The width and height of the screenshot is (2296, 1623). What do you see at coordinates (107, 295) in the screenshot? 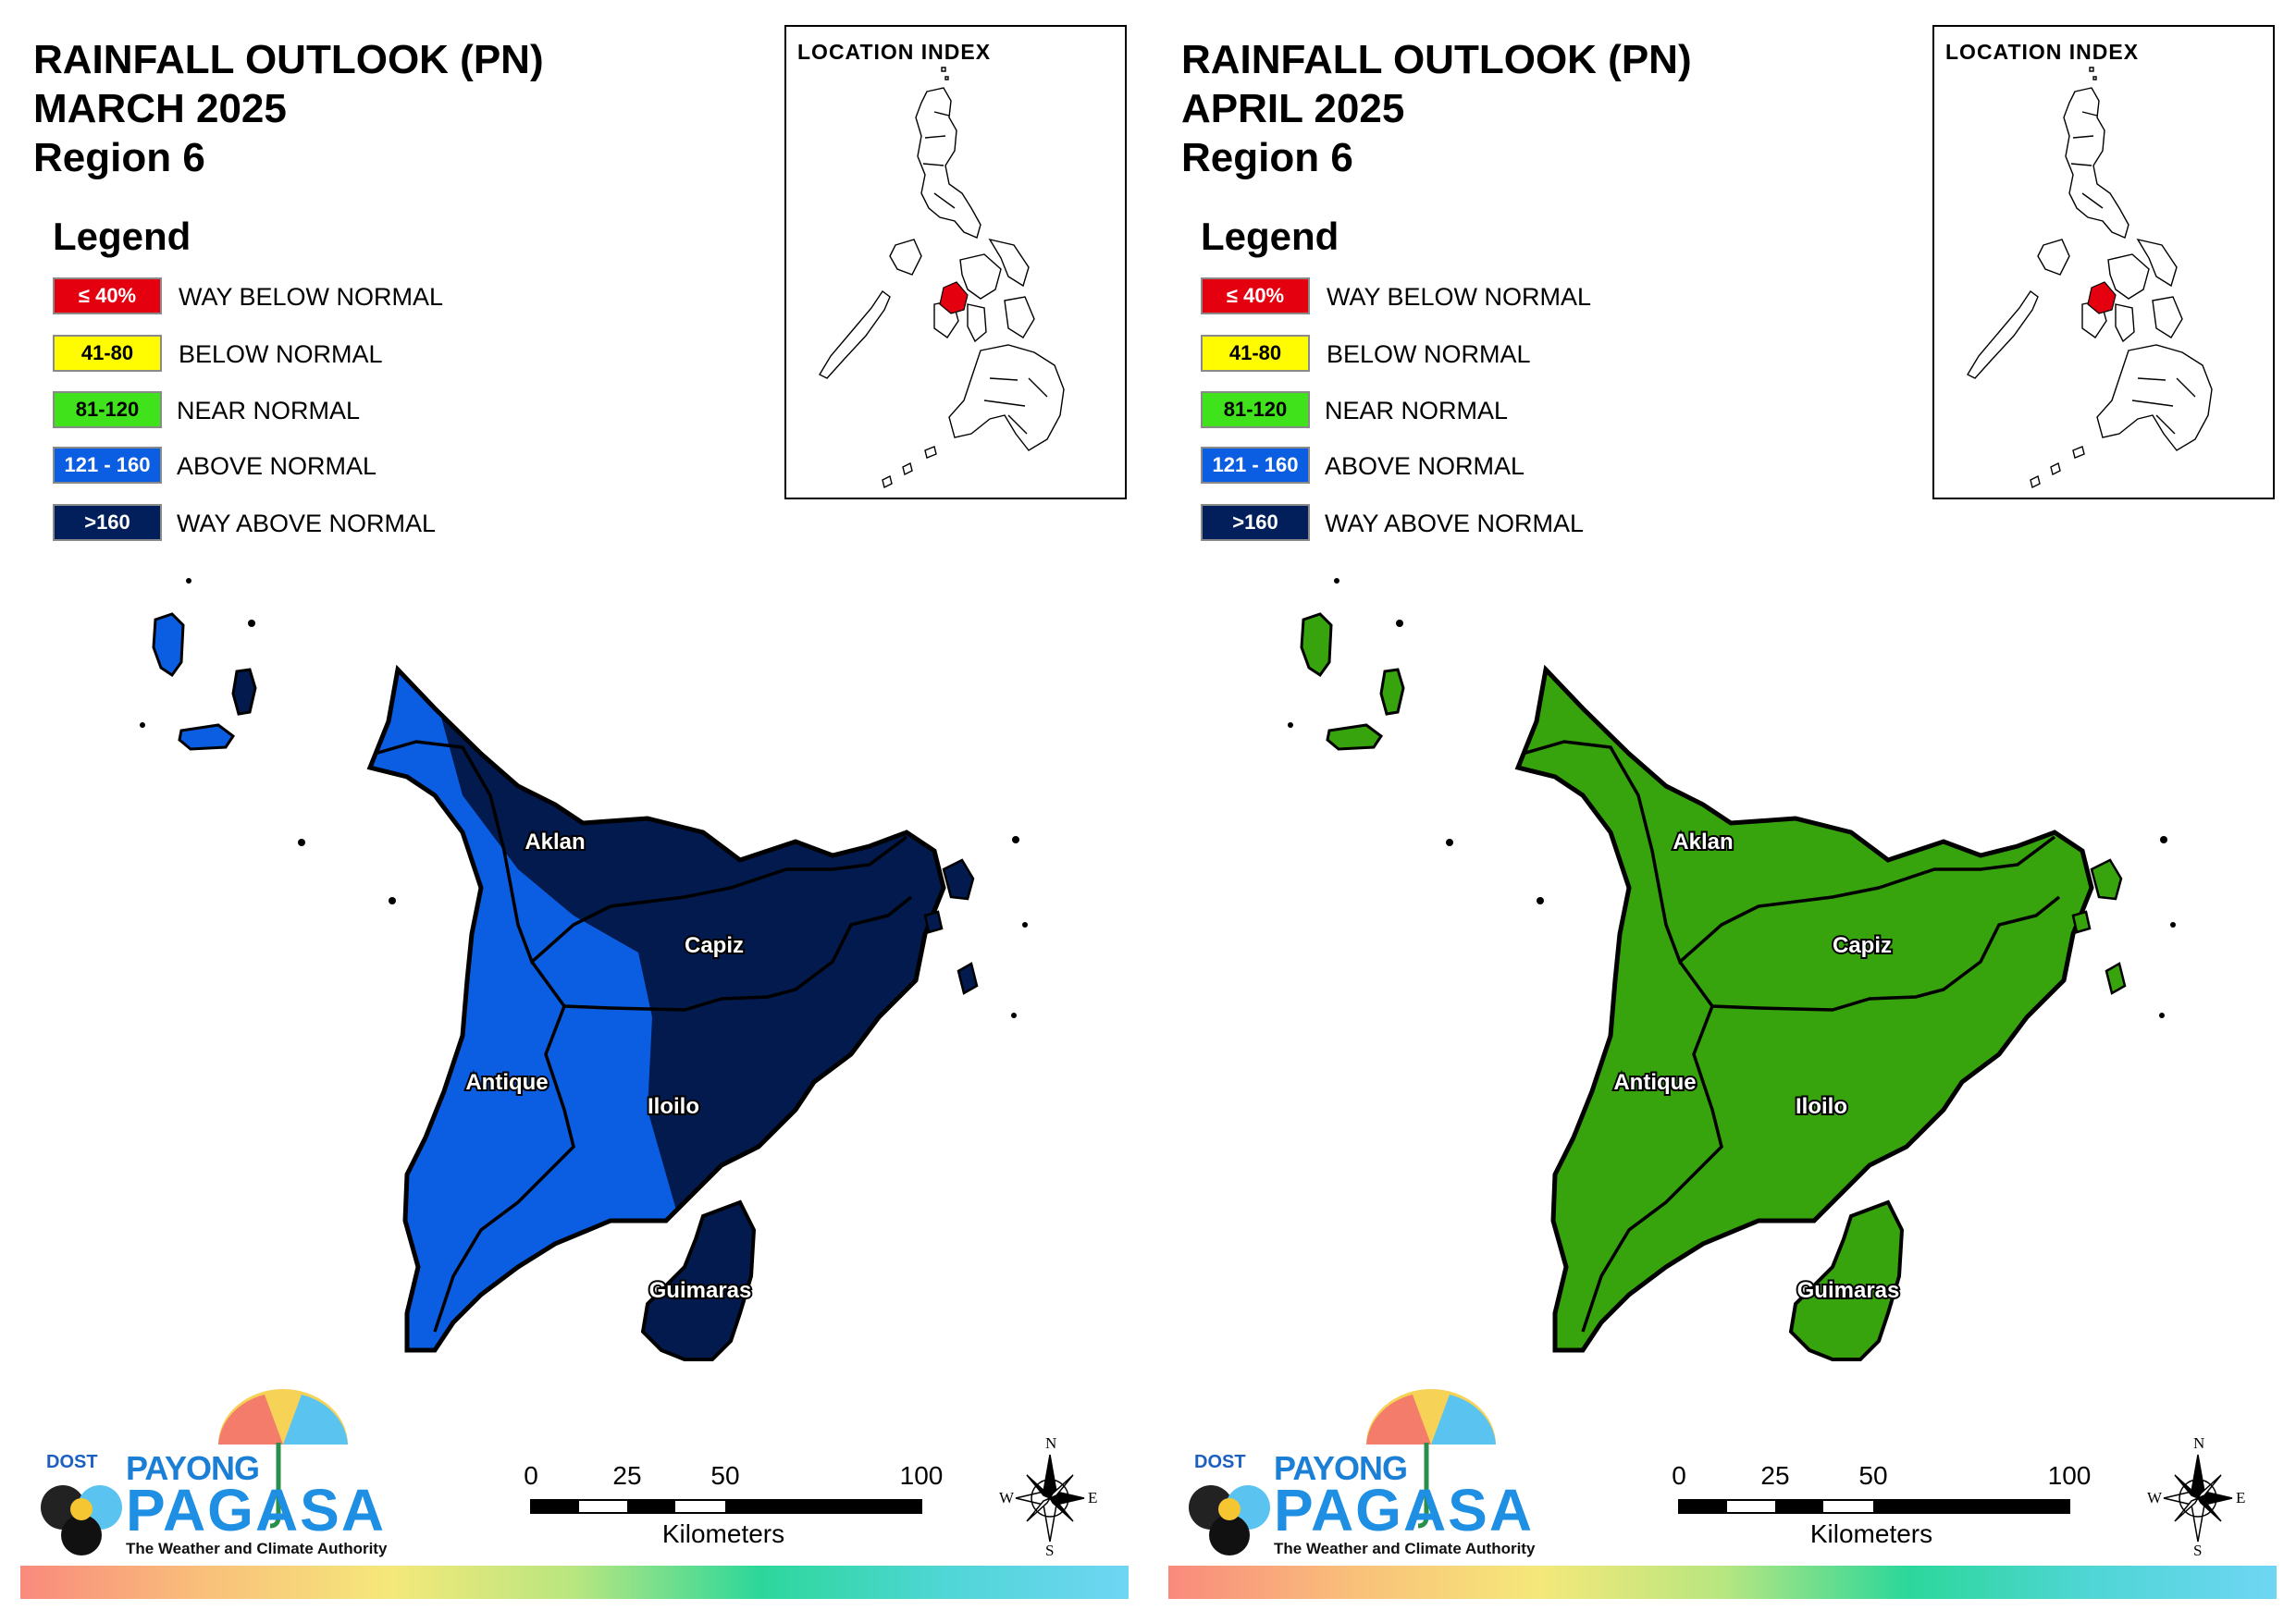
I see `legend-swatch: ≤ 40%` at bounding box center [107, 295].